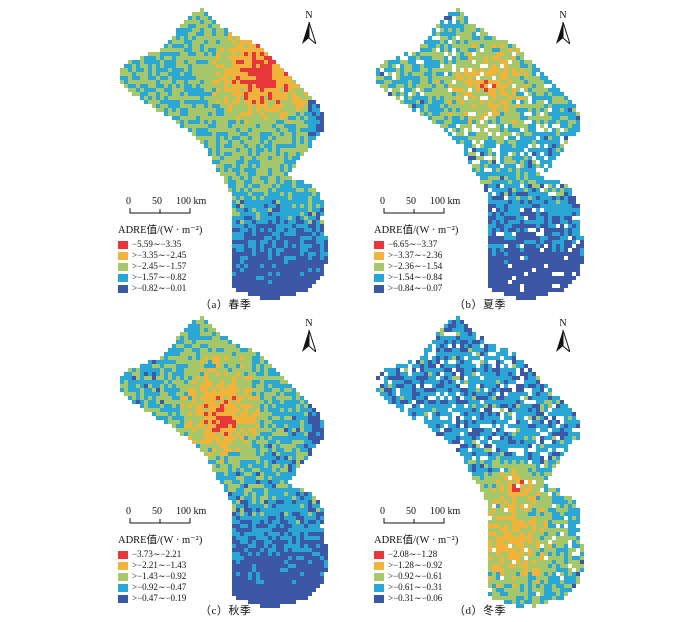  What do you see at coordinates (445, 201) in the screenshot?
I see `scale-label-100: 100 km` at bounding box center [445, 201].